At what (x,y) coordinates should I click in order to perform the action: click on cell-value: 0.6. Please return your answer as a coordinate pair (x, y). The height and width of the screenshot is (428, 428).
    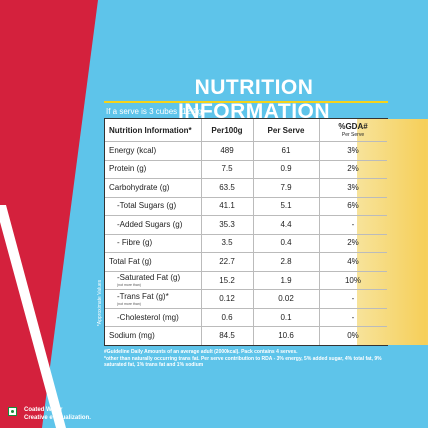
    Looking at the image, I should click on (227, 317).